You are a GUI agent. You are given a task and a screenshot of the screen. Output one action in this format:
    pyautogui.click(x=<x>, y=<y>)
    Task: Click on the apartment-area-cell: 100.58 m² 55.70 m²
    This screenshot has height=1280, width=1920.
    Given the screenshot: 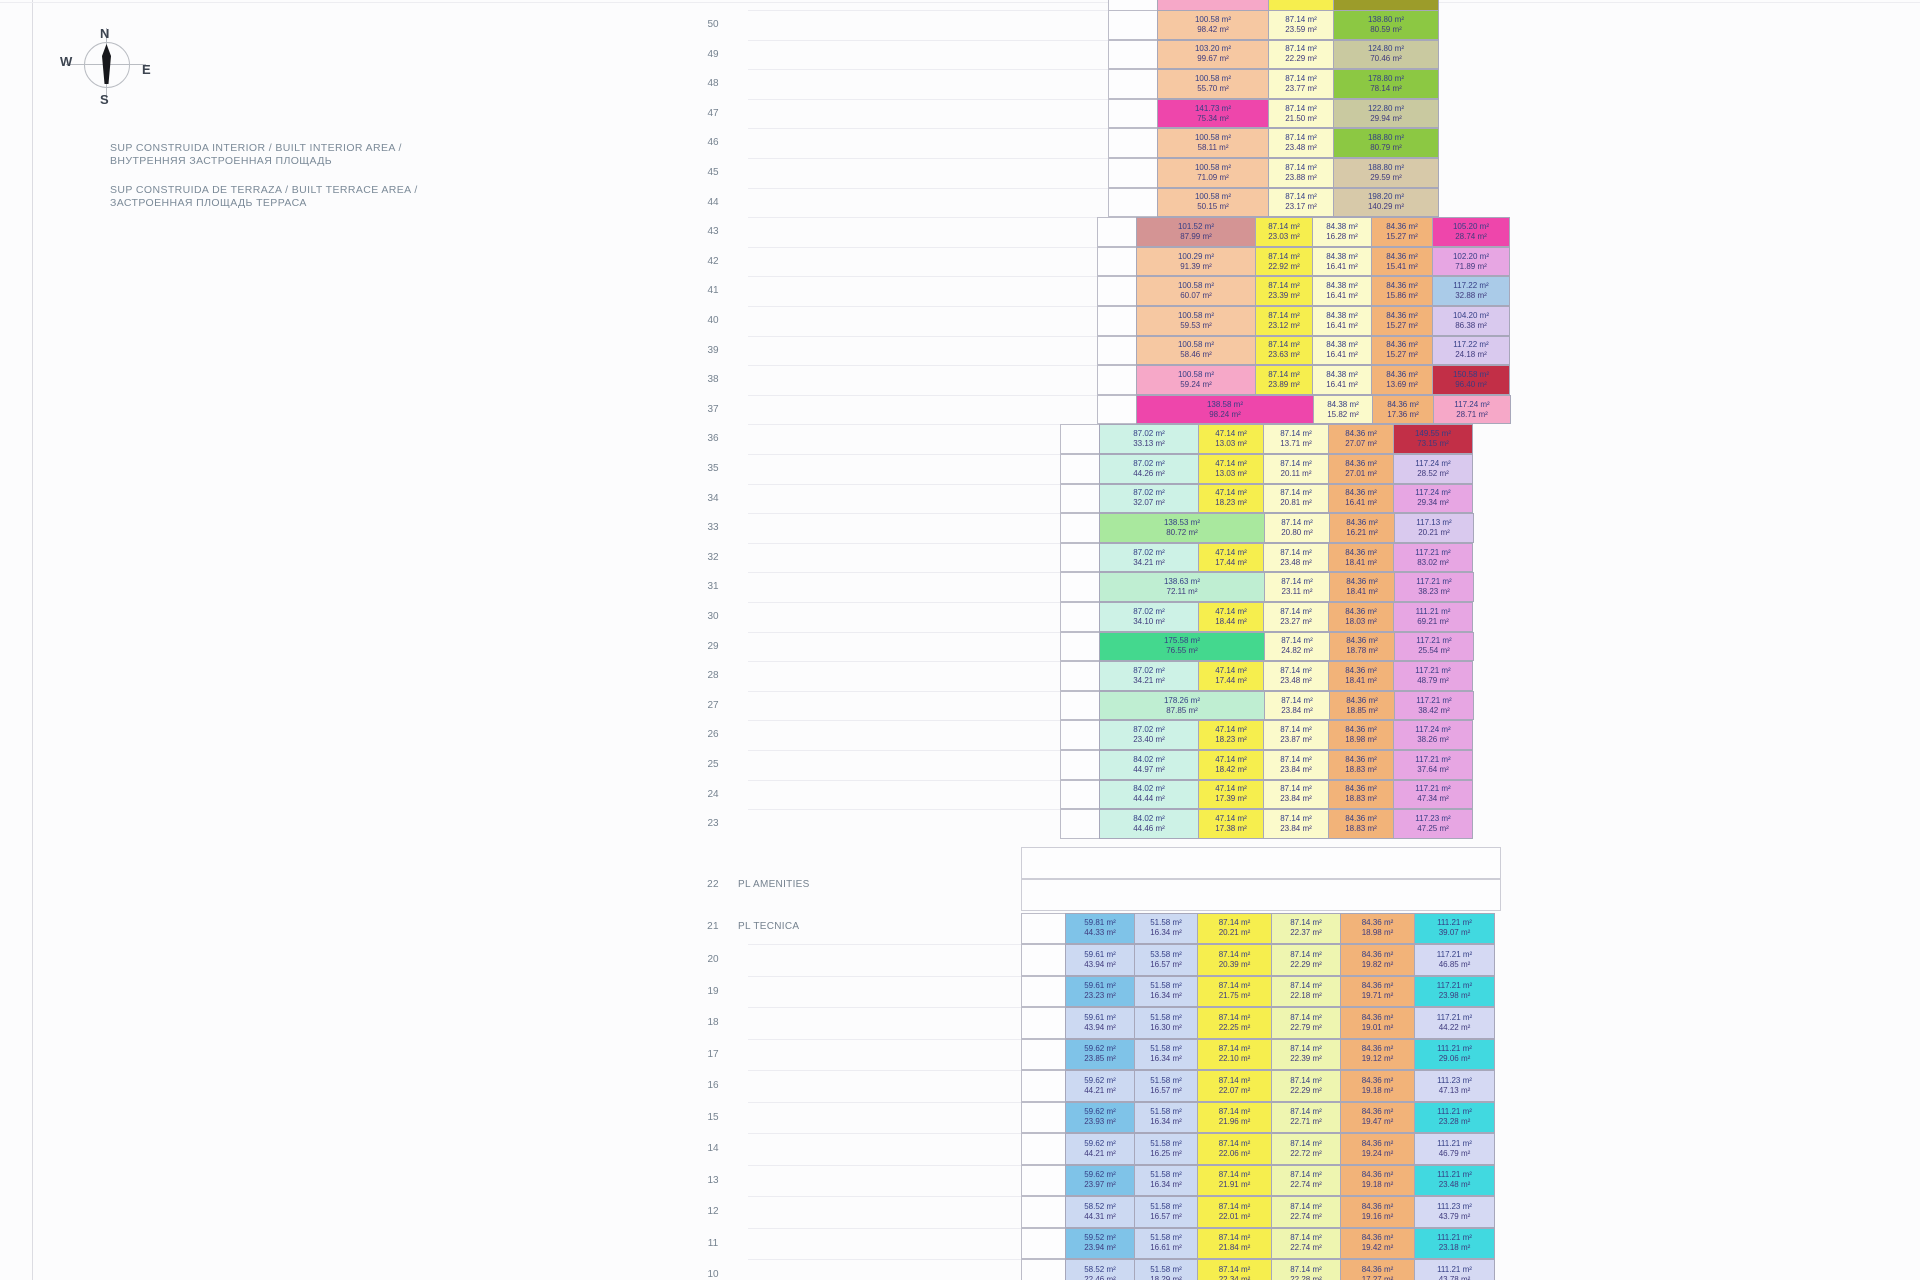 What is the action you would take?
    pyautogui.click(x=1213, y=84)
    